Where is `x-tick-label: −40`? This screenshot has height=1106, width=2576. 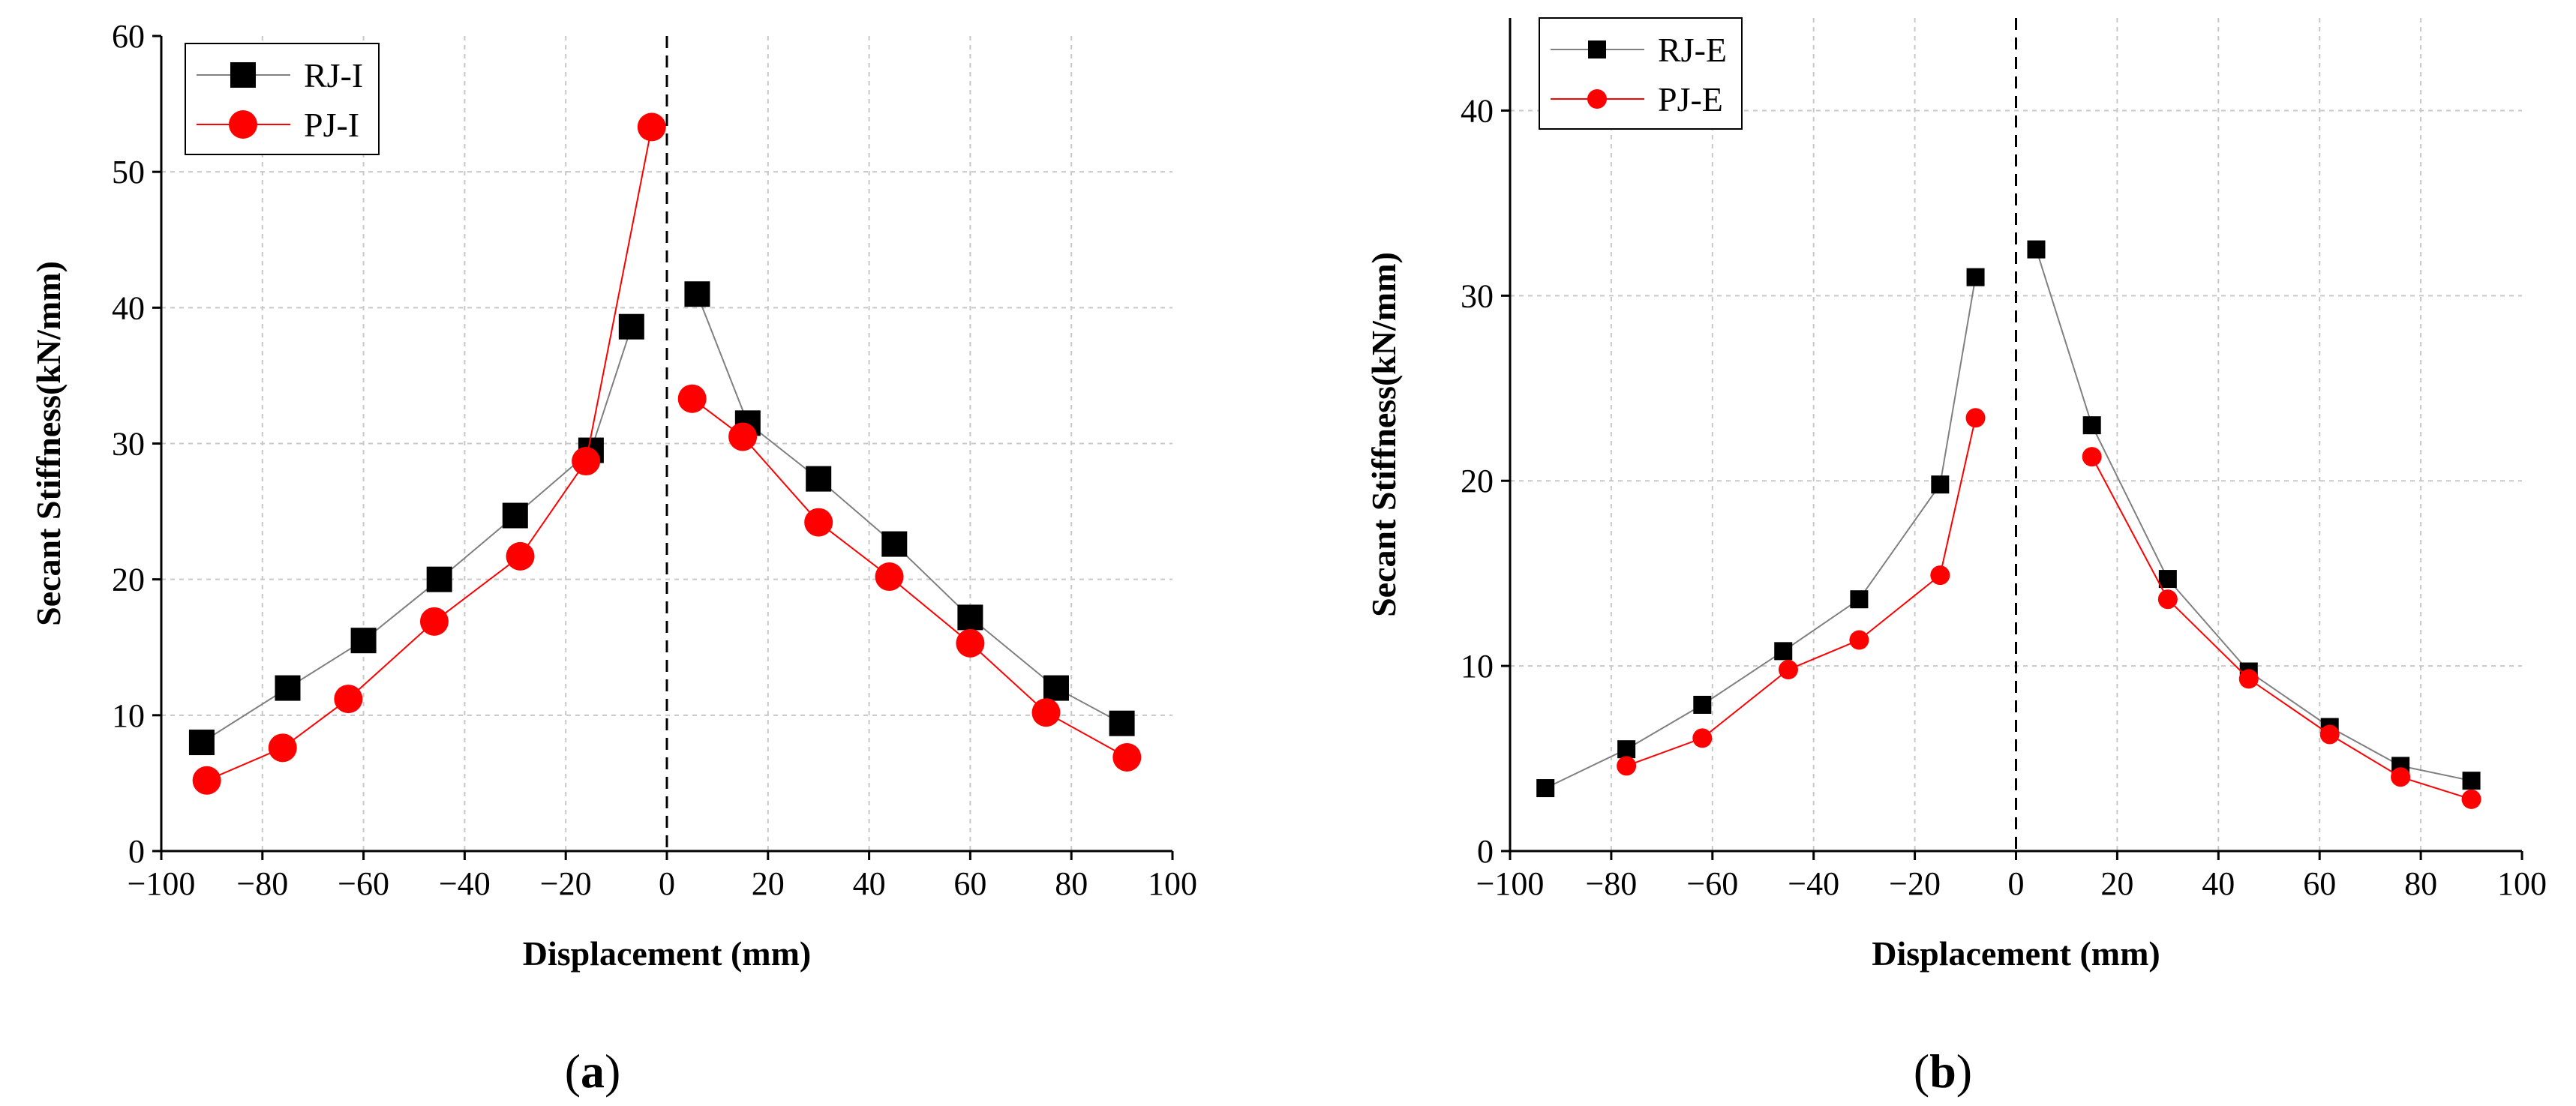
x-tick-label: −40 is located at coordinates (1813, 883).